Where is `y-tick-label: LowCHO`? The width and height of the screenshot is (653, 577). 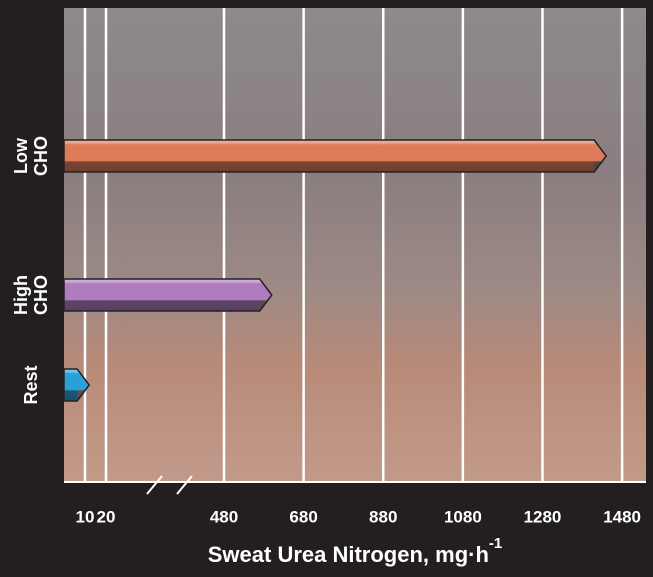
y-tick-label: LowCHO is located at coordinates (31, 156).